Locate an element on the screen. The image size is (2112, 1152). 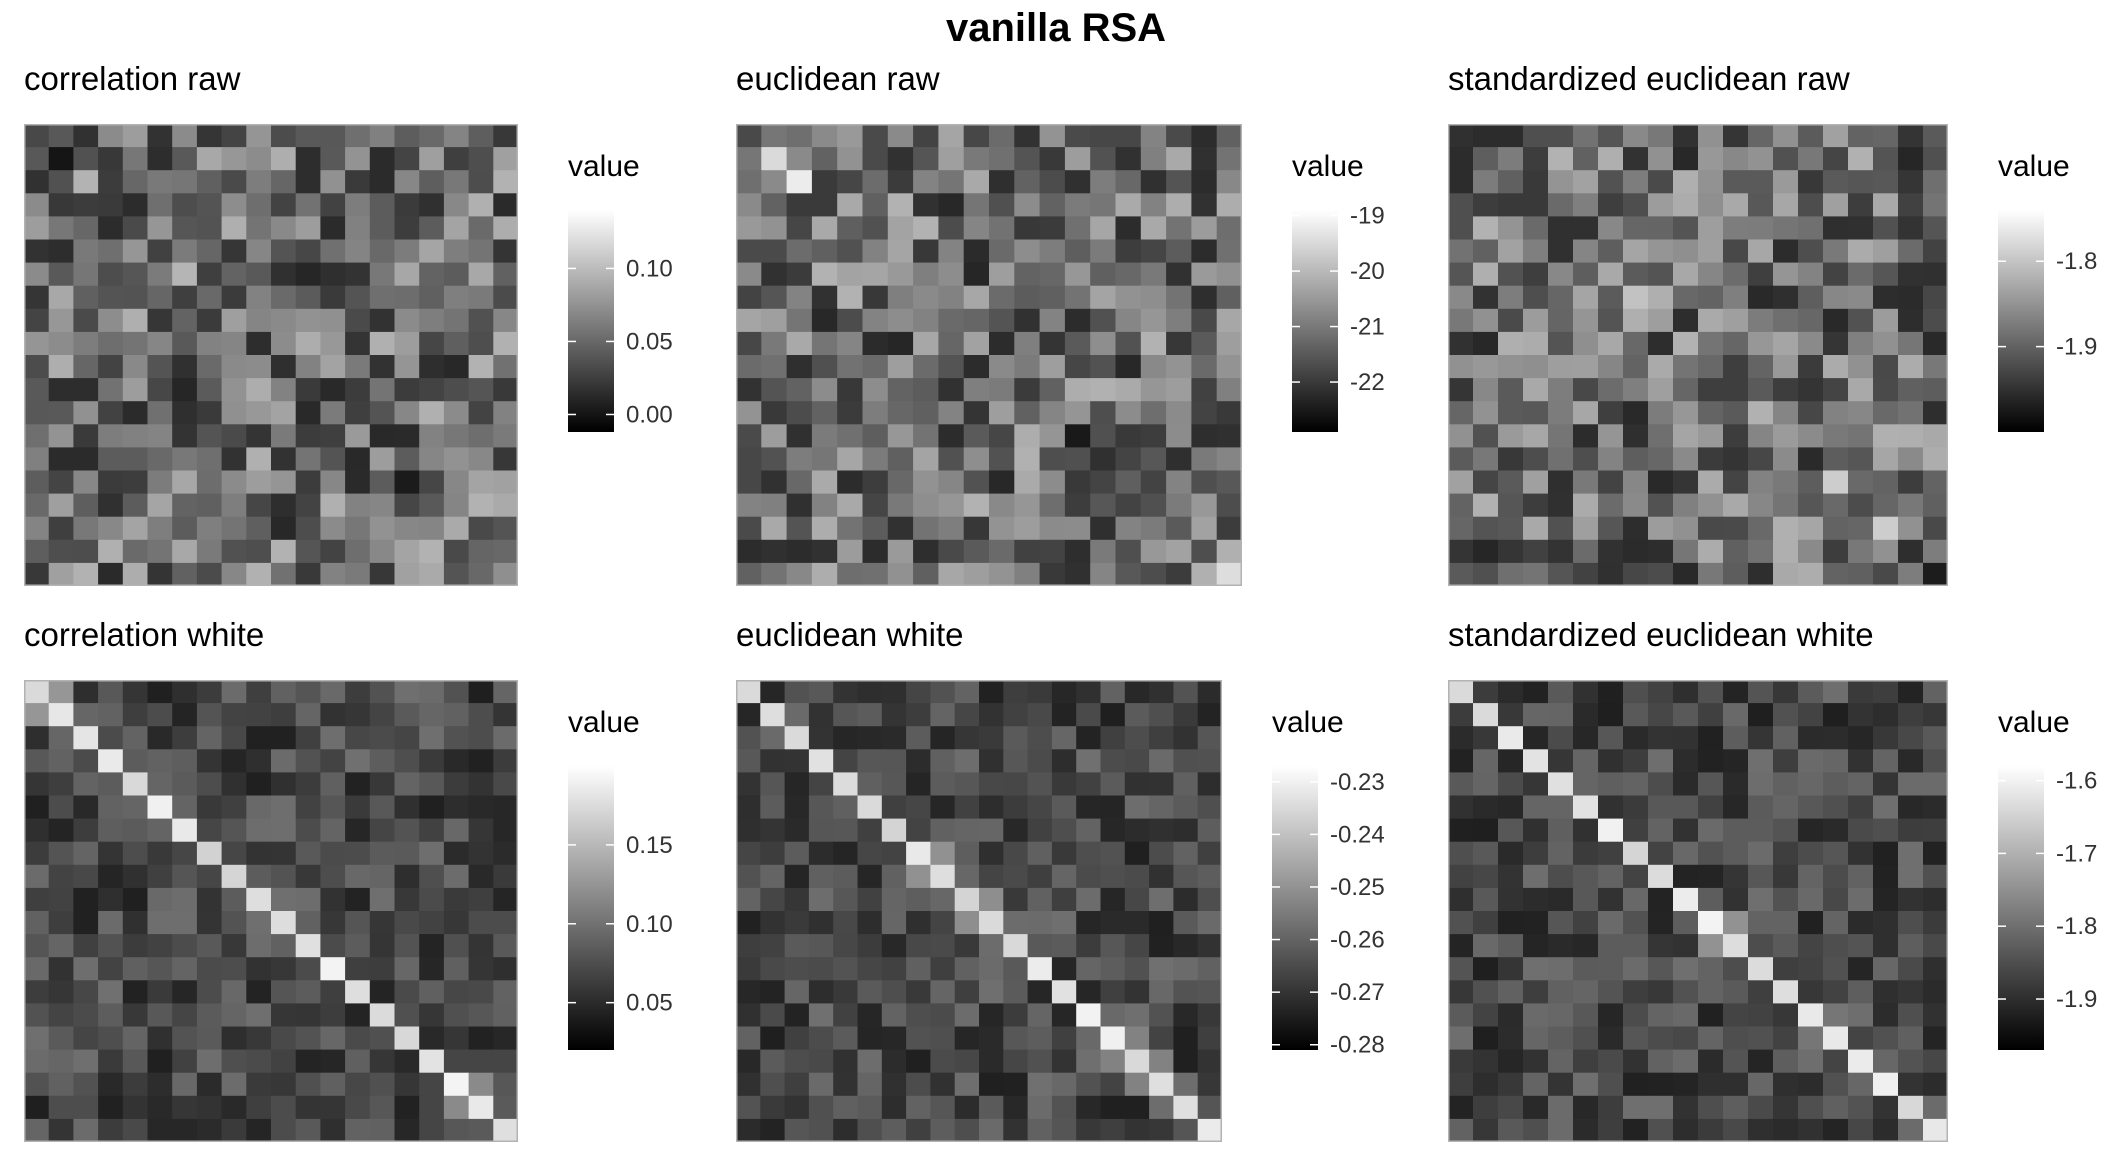
legend-title: value is located at coordinates (604, 166).